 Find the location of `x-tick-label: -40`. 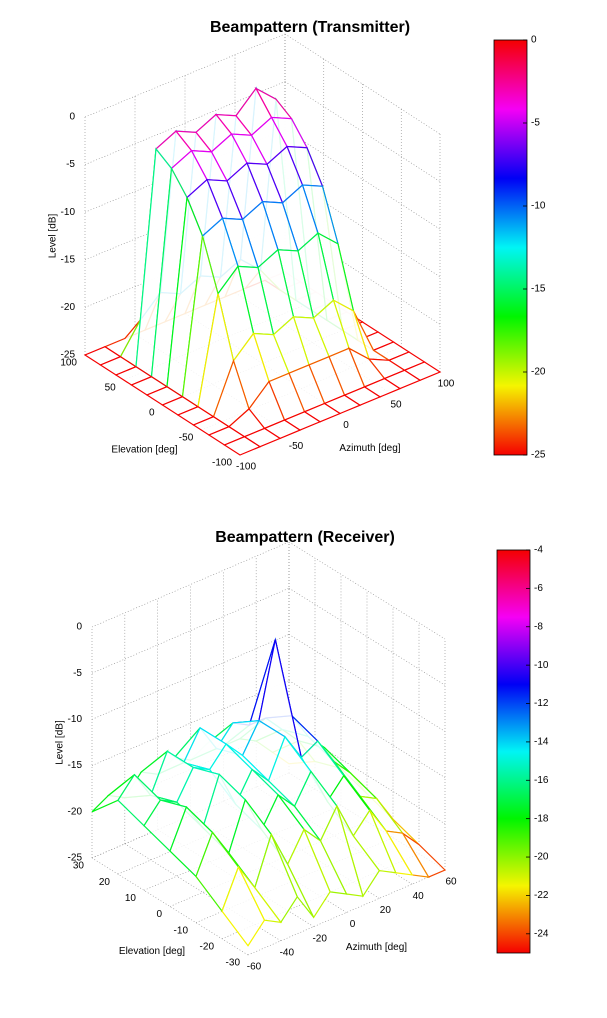

x-tick-label: -40 is located at coordinates (287, 952).